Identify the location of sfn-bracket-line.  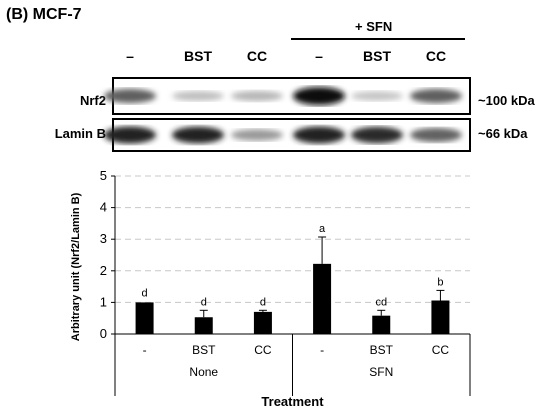
(378, 39).